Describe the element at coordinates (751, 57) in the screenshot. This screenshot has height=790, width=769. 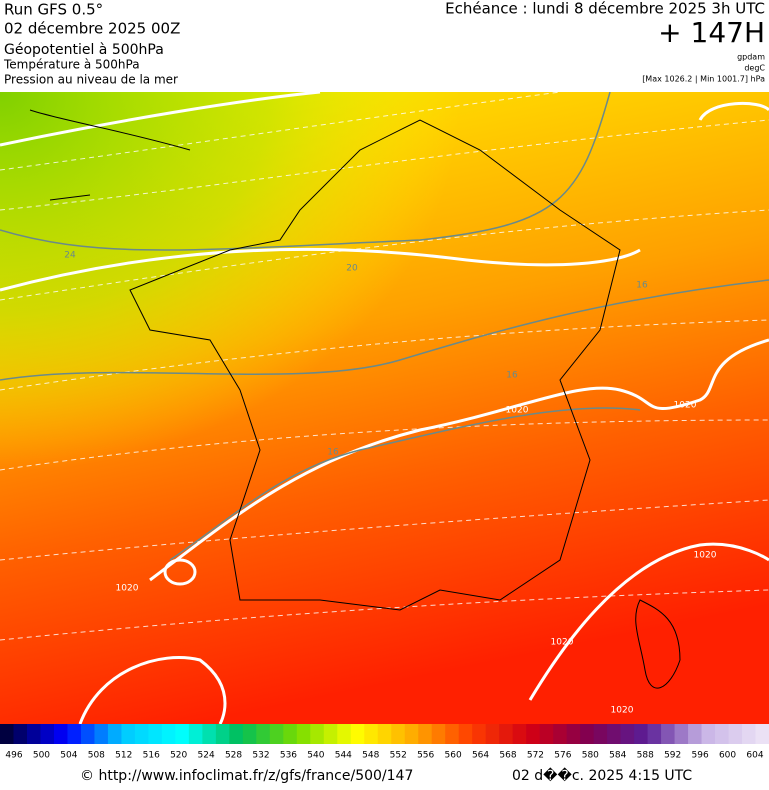
I see `unit: gpdam` at that location.